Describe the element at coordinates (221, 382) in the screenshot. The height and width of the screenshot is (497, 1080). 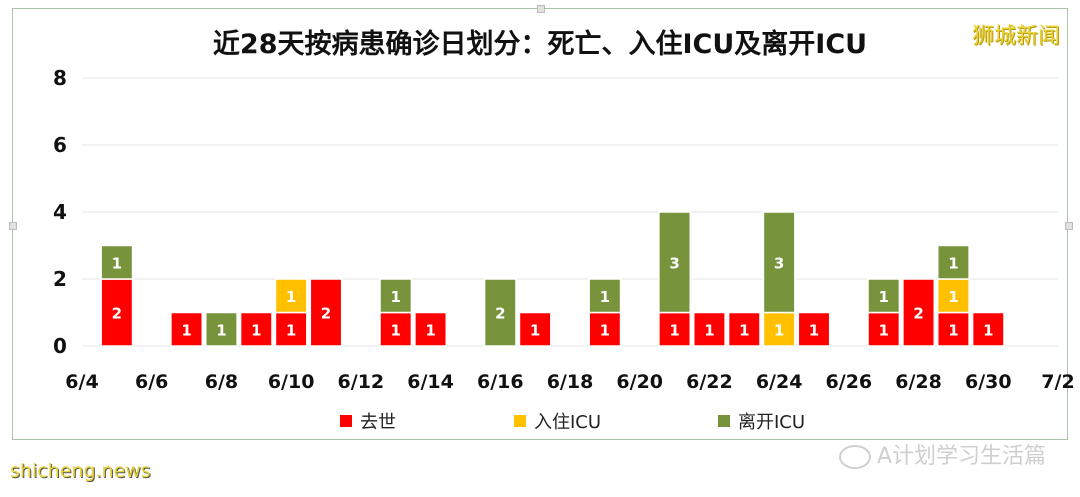
I see `x-tick-label: 6/8` at that location.